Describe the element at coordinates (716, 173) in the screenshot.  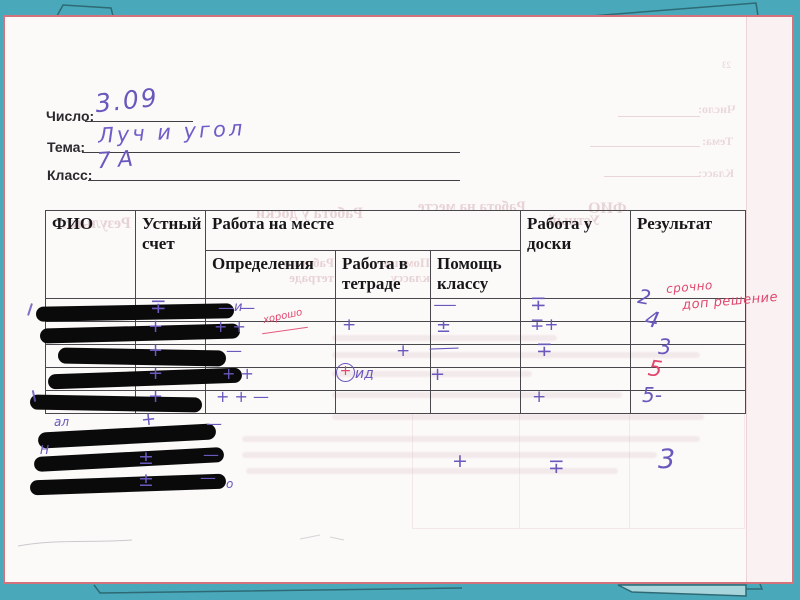
I see `bleedthrough-text: Класс:` at that location.